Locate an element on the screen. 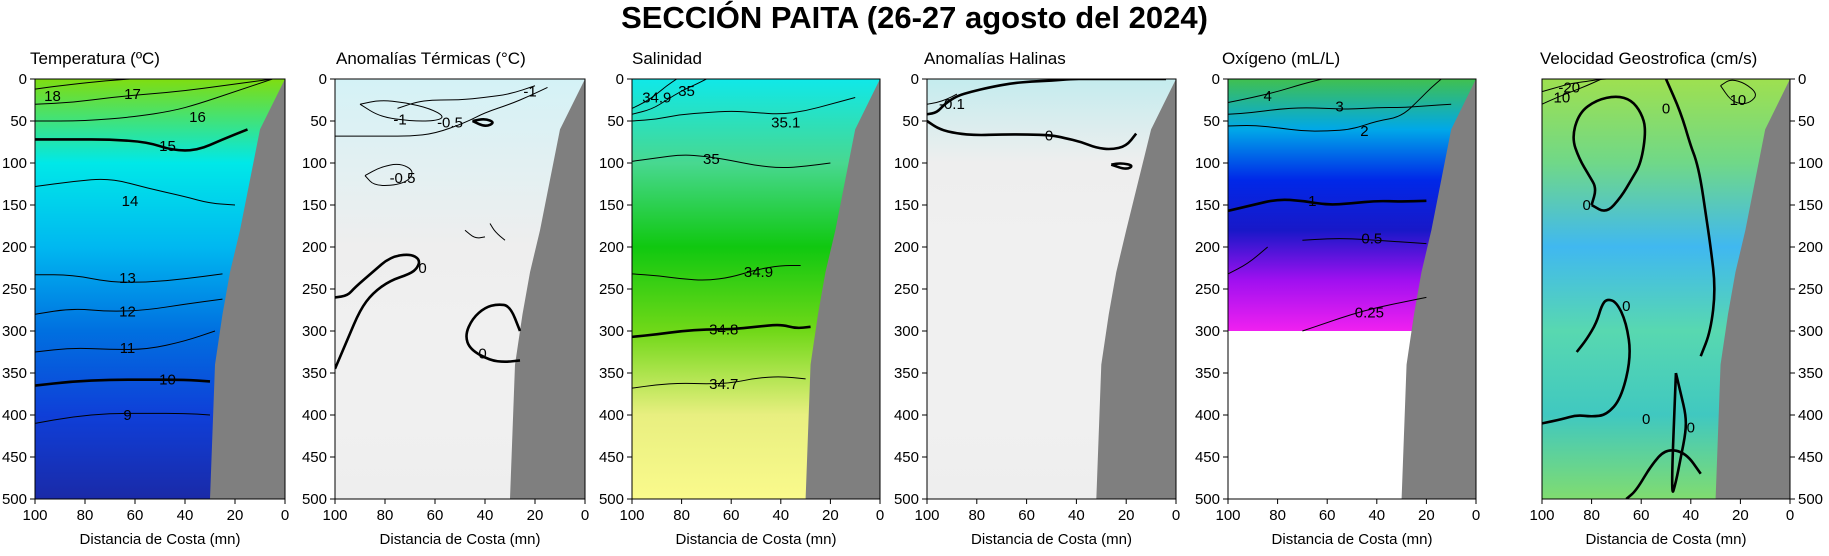  contour-label: 35.1 is located at coordinates (785, 123).